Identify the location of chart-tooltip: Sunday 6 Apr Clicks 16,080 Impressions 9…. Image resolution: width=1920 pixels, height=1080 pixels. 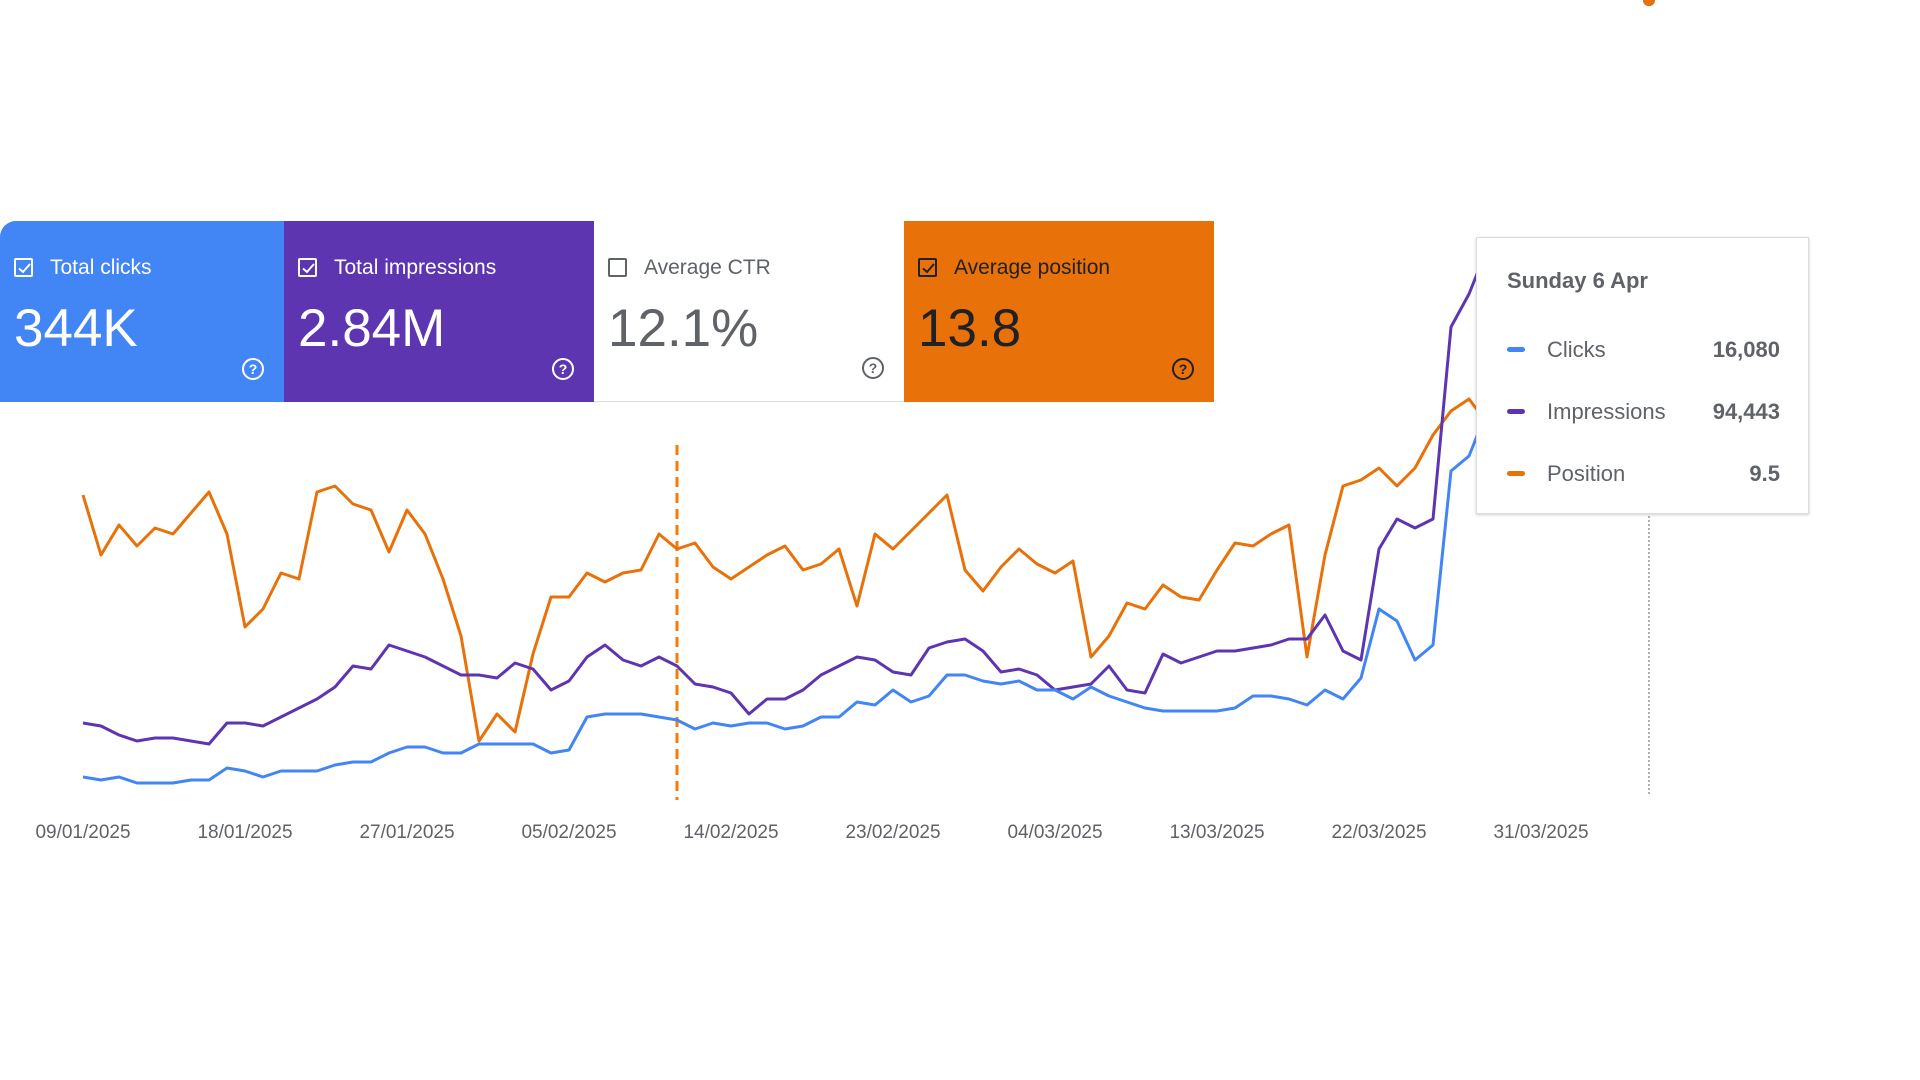
(1642, 375).